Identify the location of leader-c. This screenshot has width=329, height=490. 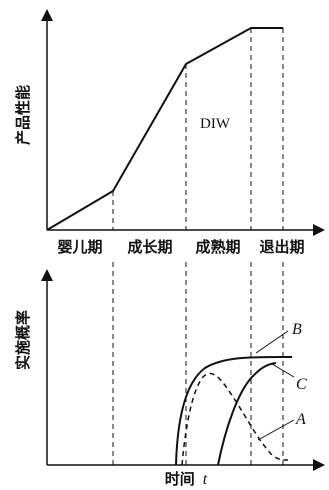
(283, 370).